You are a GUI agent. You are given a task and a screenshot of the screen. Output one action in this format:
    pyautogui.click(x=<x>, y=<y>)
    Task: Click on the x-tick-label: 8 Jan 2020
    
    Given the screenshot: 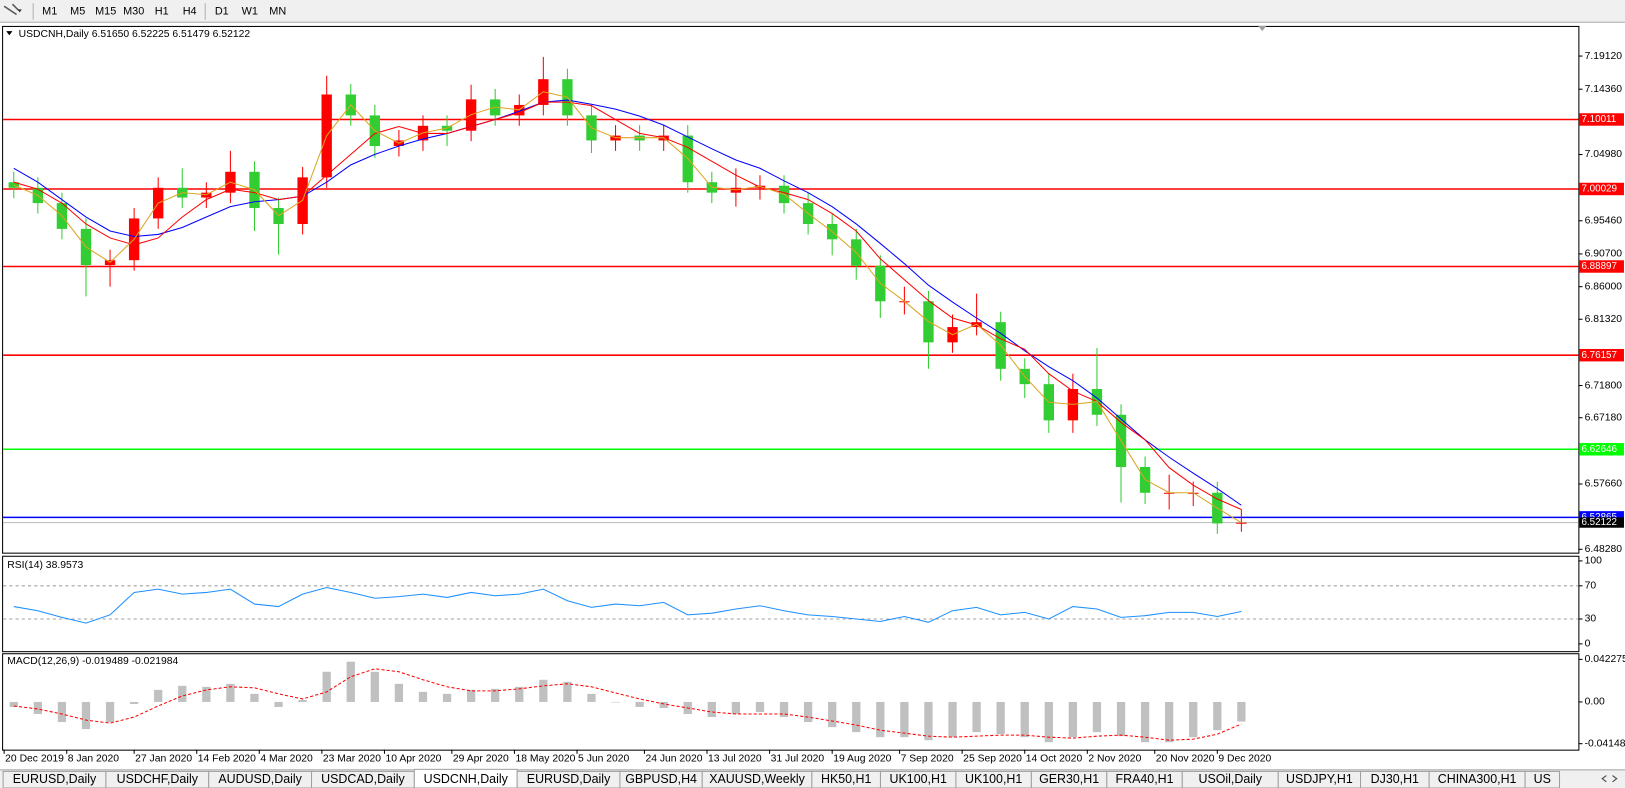 What is the action you would take?
    pyautogui.click(x=93, y=759)
    